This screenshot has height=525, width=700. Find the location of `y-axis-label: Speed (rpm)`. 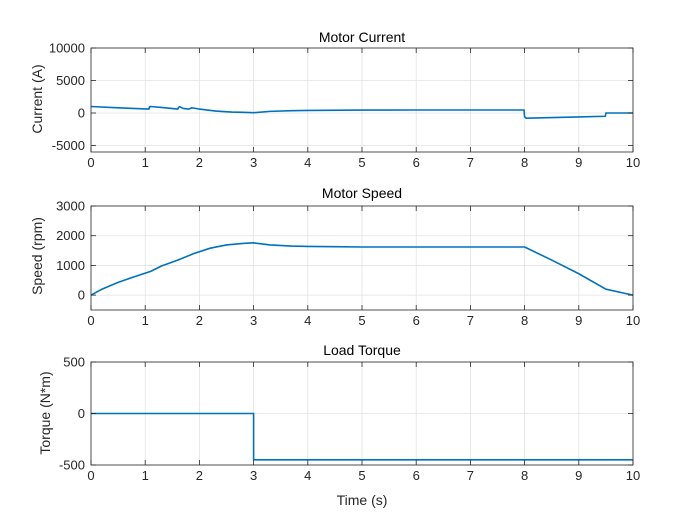

y-axis-label: Speed (rpm) is located at coordinates (37, 256).